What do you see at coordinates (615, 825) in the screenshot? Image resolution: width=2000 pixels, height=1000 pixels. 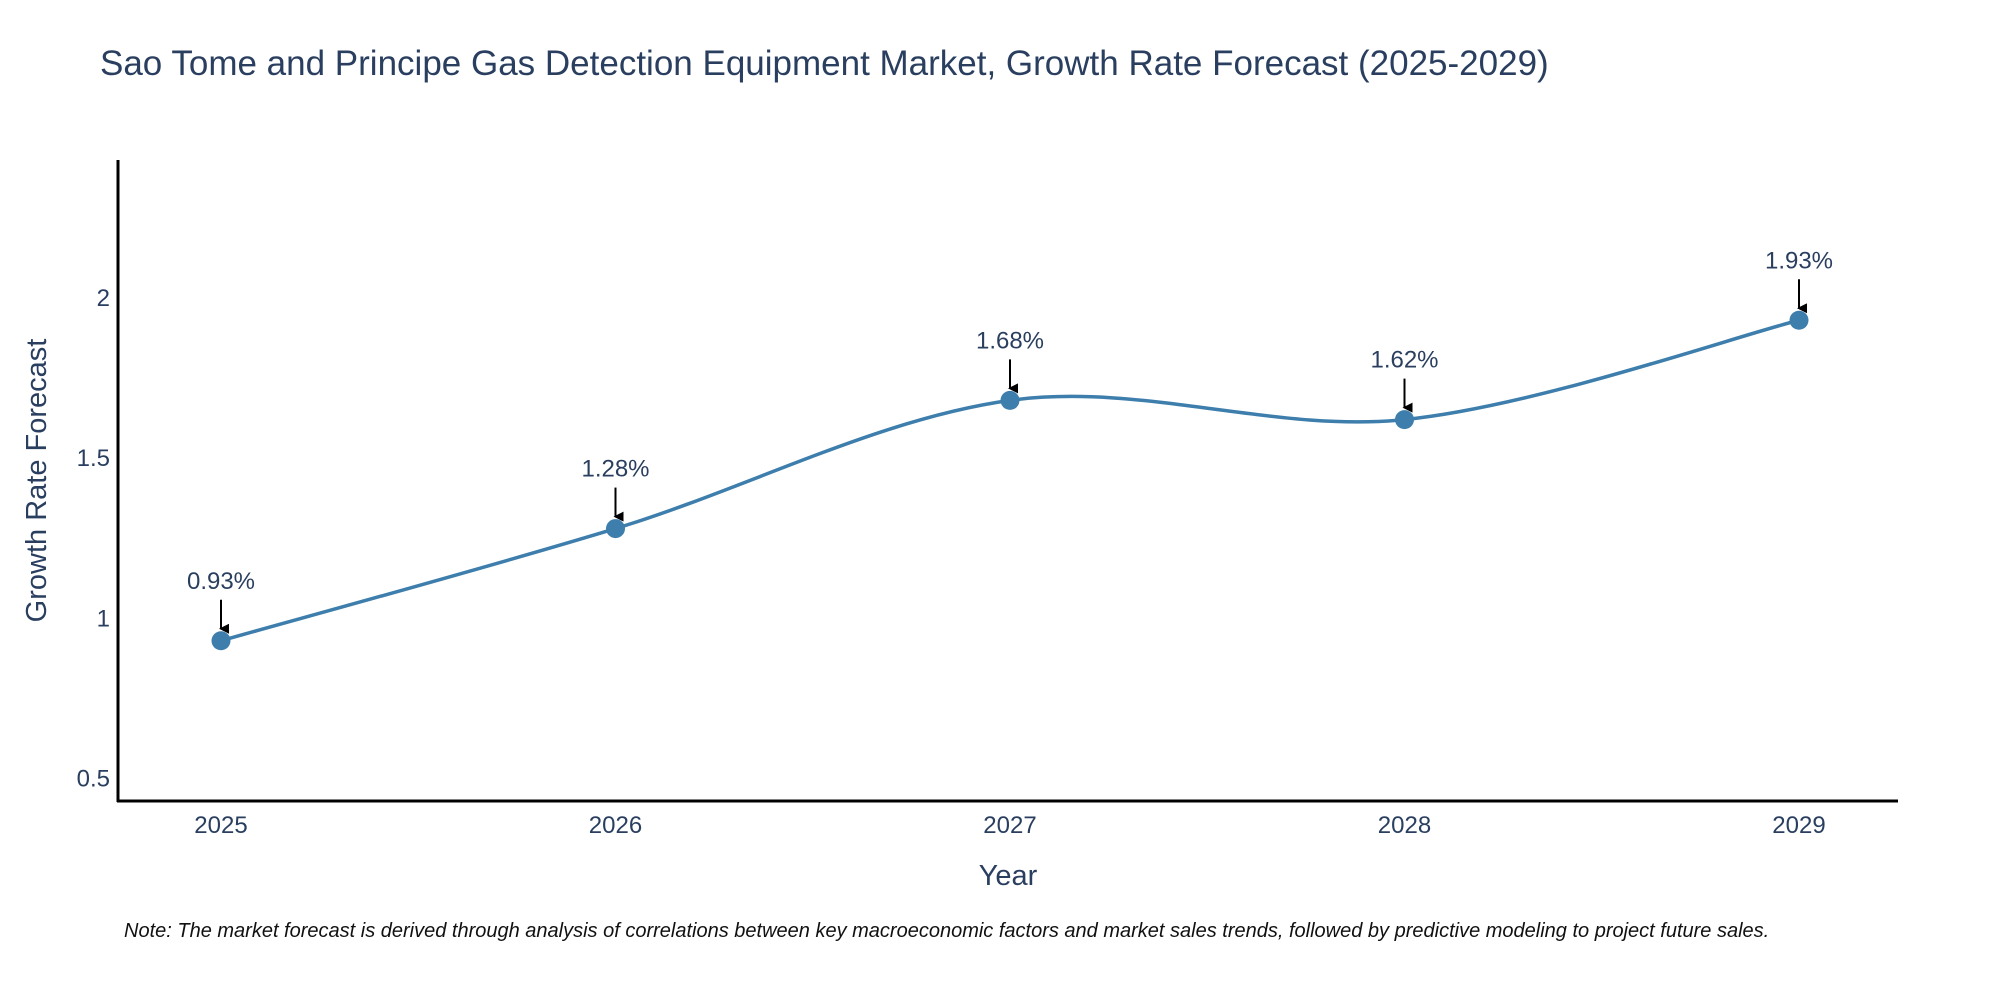 I see `x-tick-label: 2026` at bounding box center [615, 825].